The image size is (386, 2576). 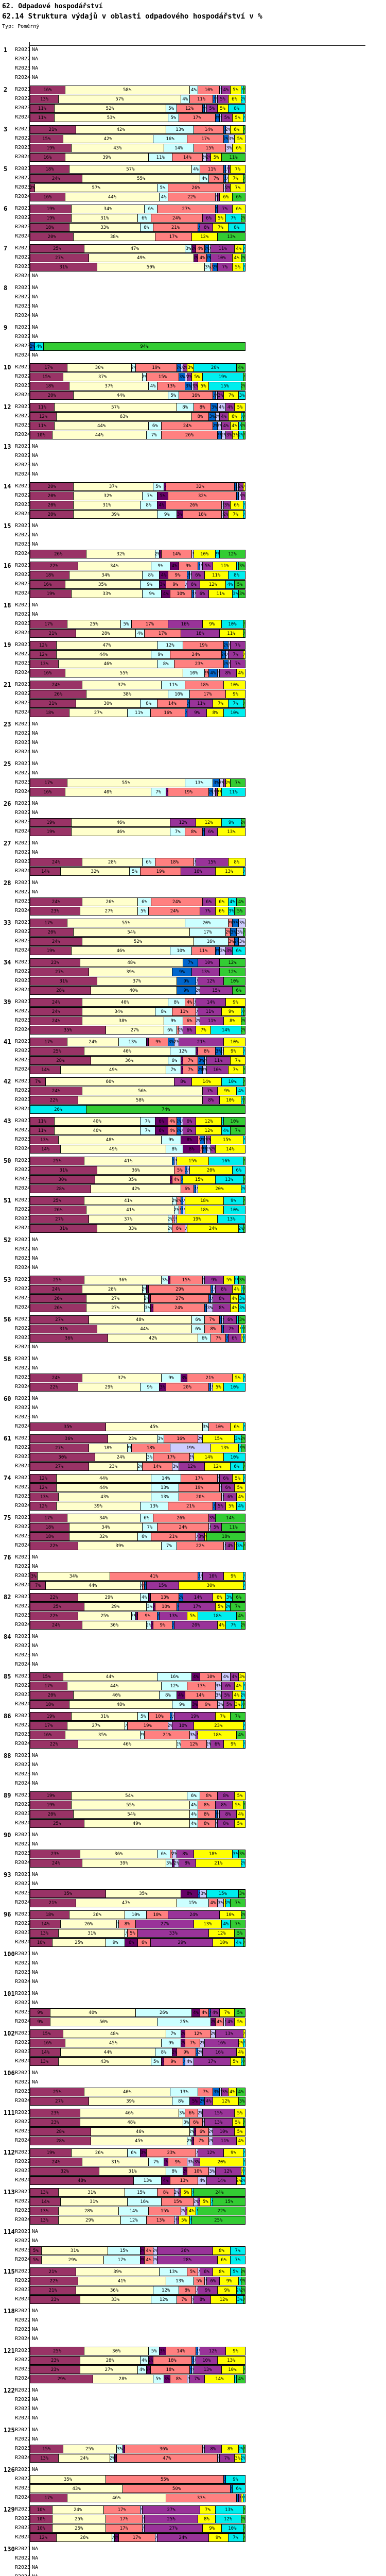 I want to click on chart-group-8: 8 R2021 NA R2022 NA R2023 NA R2024 NA, so click(x=193, y=301).